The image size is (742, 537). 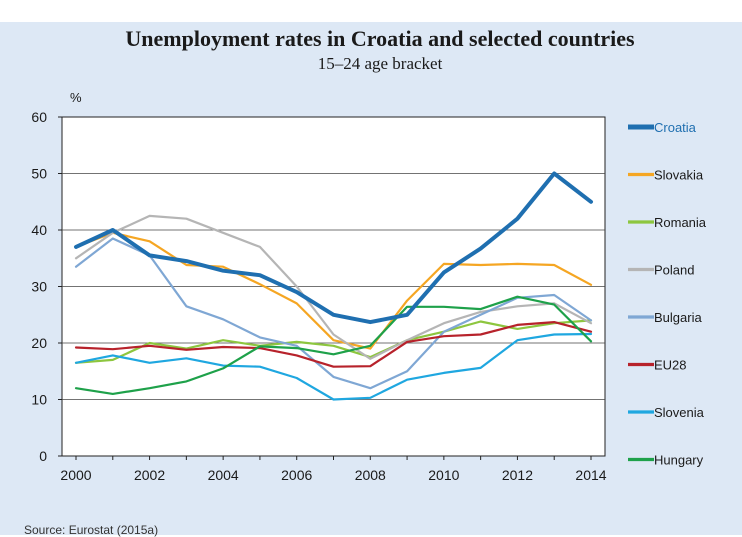 What do you see at coordinates (39, 400) in the screenshot?
I see `y-tick-label: 10` at bounding box center [39, 400].